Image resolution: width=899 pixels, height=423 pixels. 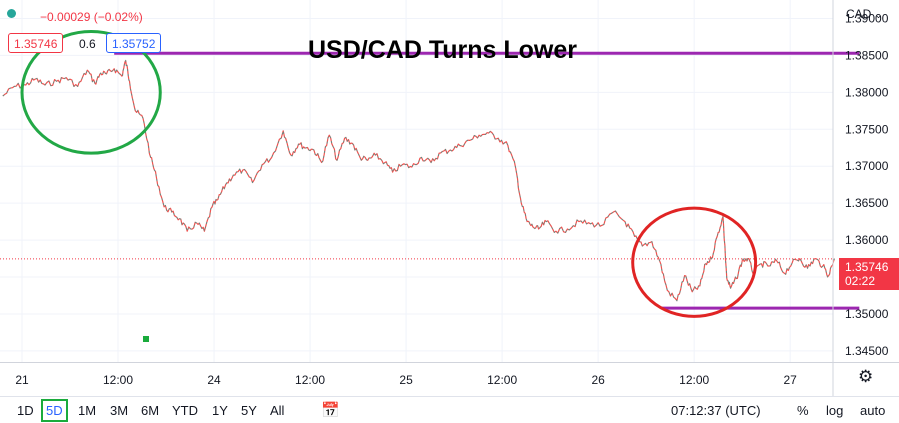 I want to click on range-3m-button: 3M, so click(x=119, y=410).